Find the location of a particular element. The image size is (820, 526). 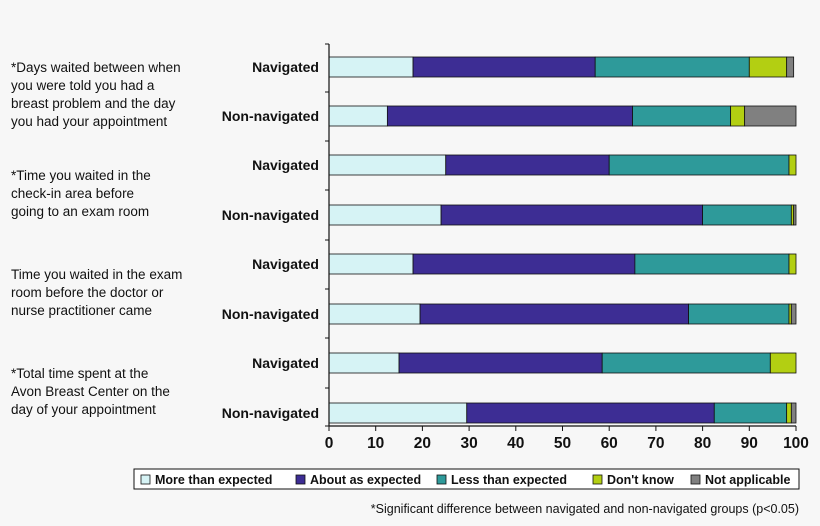

legend-label: Less than expected is located at coordinates (509, 480).